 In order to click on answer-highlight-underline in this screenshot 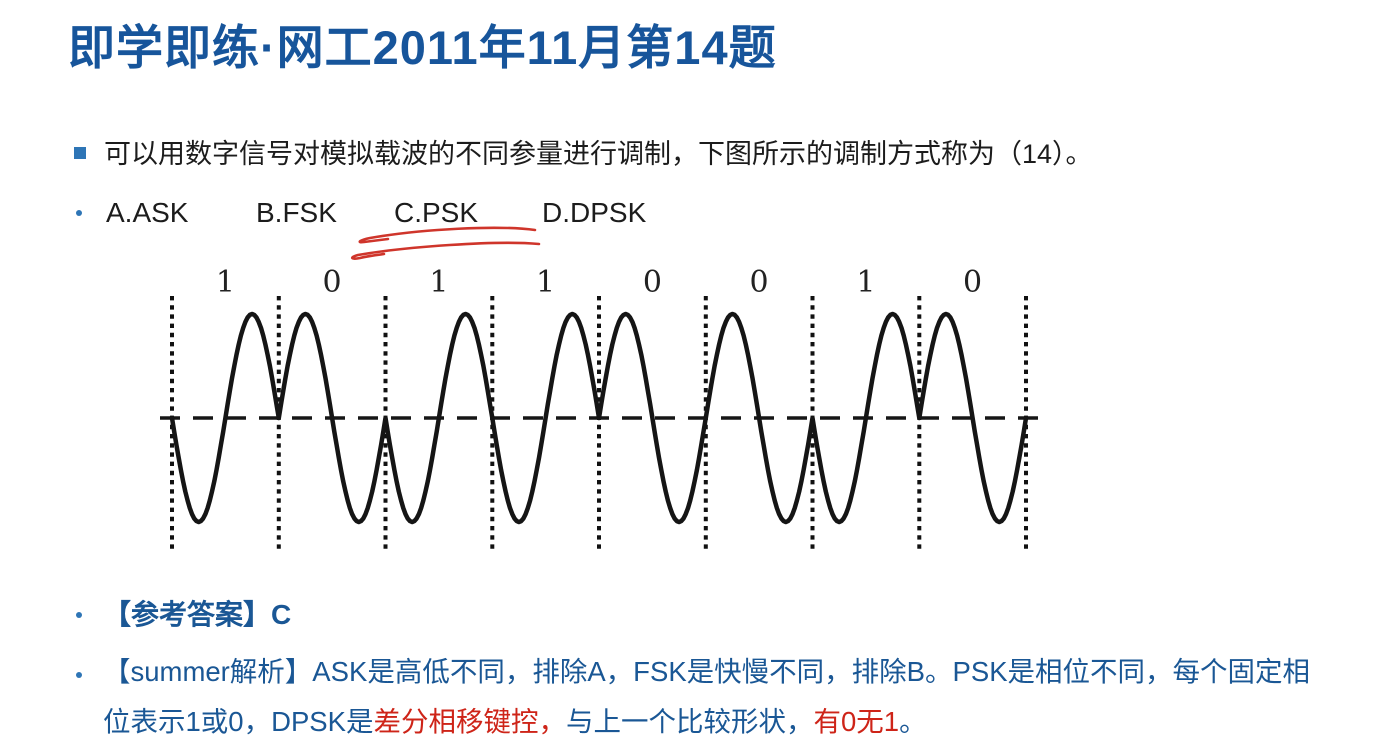, I will do `click(445, 243)`.